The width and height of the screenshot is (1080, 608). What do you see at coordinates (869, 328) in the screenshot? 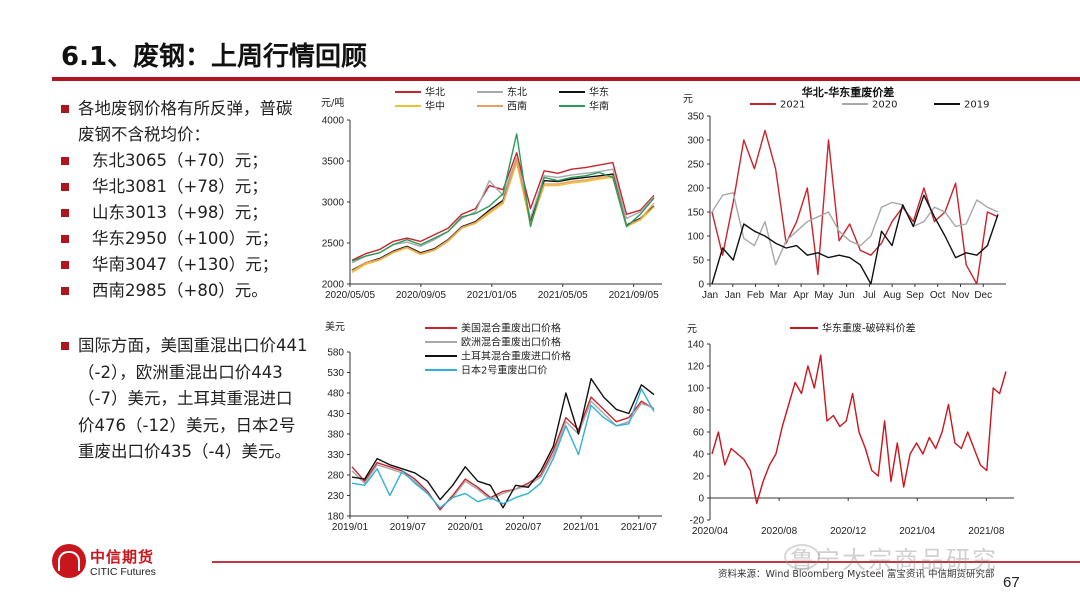
I see `svg-text: 华东重废-破碎料价差` at bounding box center [869, 328].